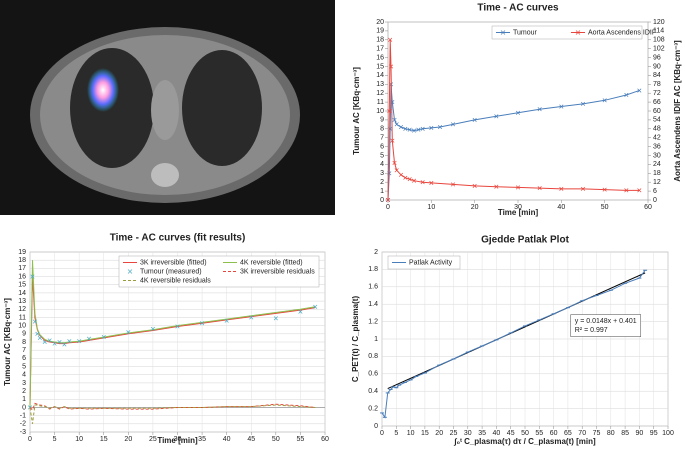 The height and width of the screenshot is (449, 685). I want to click on legend-label: Aorta Ascendens IDIF, so click(622, 32).